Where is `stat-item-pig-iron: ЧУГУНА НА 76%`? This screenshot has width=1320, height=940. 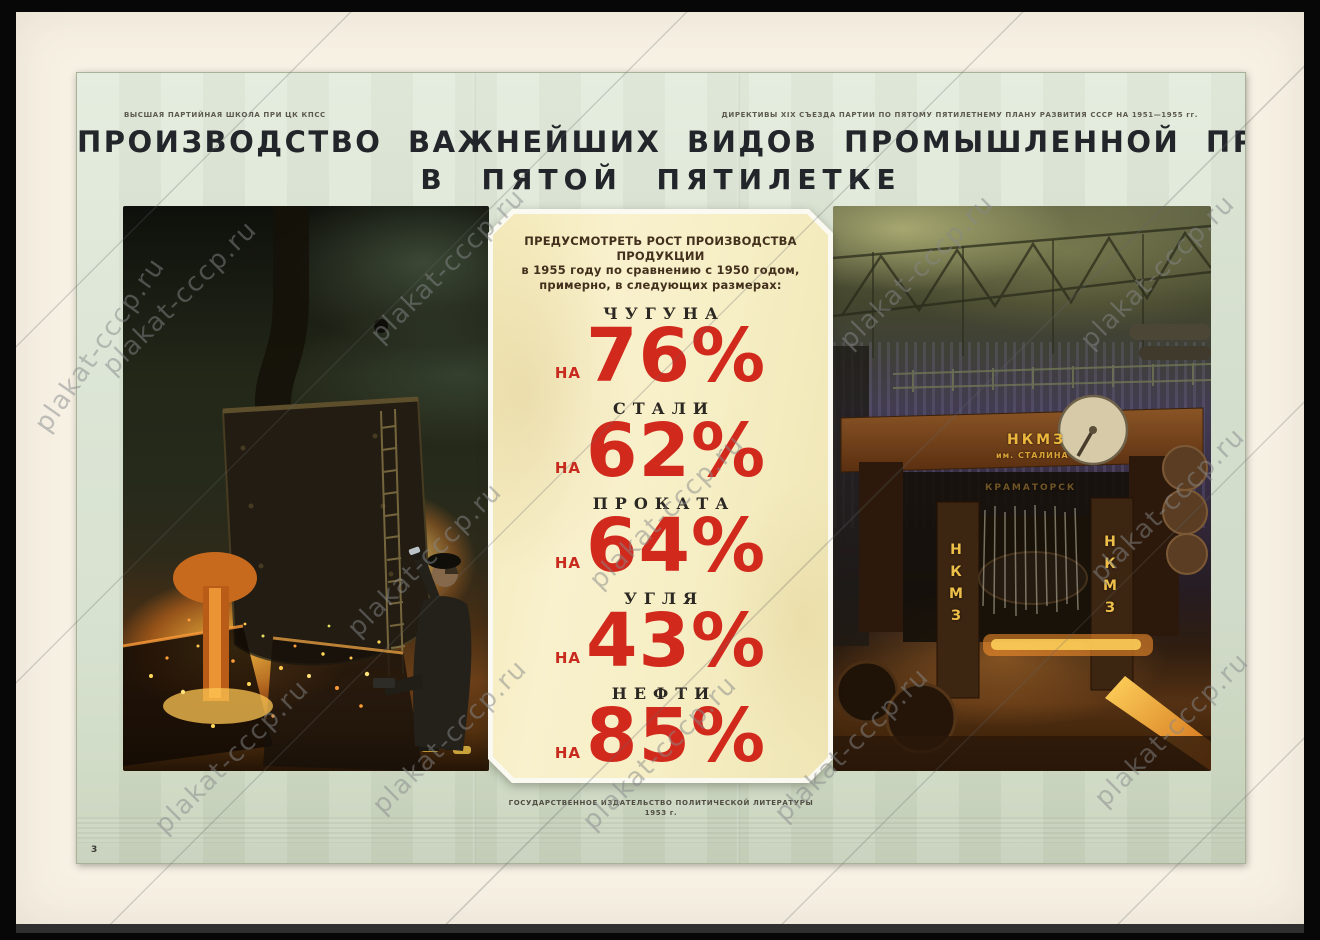
stat-item-pig-iron: ЧУГУНА НА 76% is located at coordinates (660, 352).